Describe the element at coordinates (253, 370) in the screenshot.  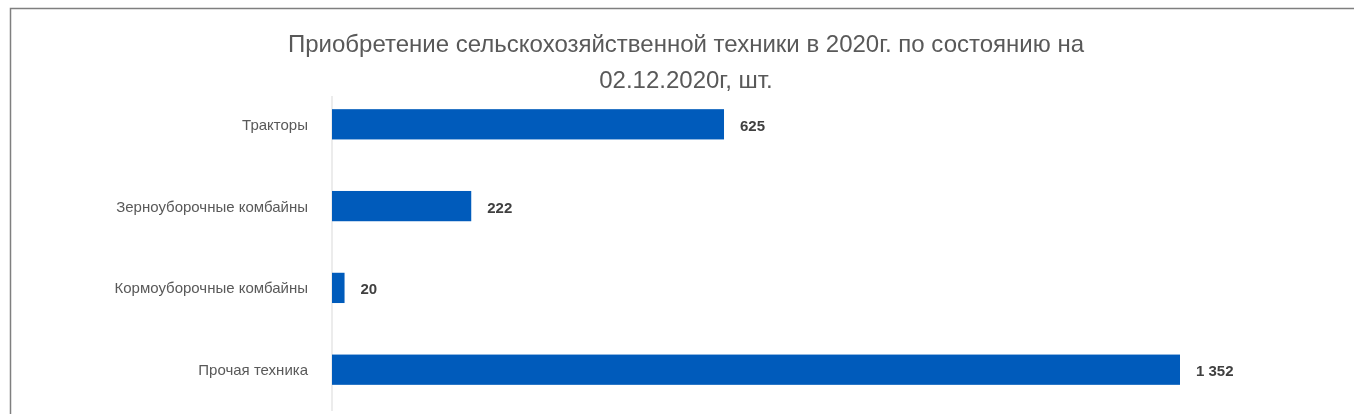
I see `y-tick-label: Прочая техника` at that location.